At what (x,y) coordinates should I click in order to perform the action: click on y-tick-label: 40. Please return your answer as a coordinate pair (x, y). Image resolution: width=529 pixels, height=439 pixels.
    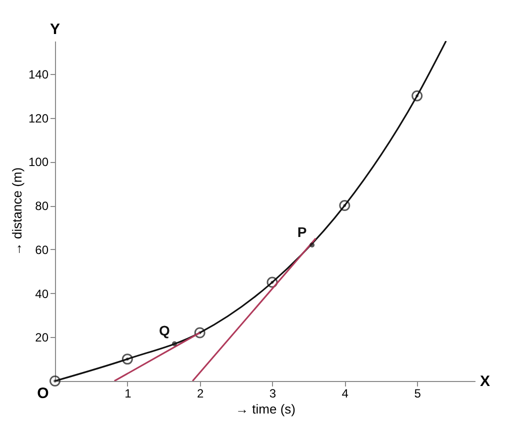
    Looking at the image, I should click on (42, 293).